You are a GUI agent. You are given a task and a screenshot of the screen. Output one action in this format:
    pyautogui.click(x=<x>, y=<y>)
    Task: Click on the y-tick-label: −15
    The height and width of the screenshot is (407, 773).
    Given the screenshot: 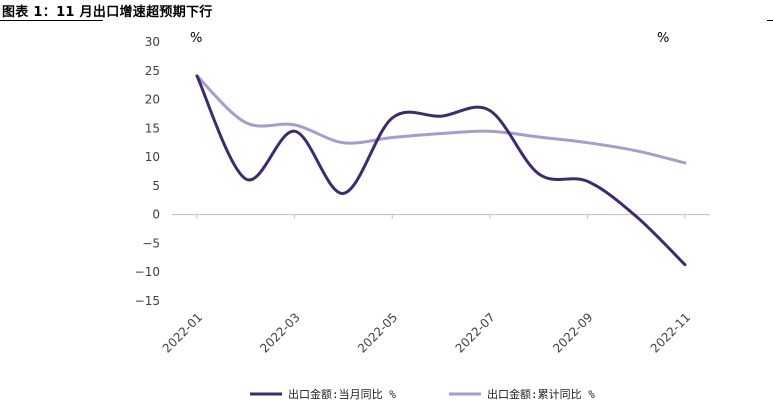 What is the action you would take?
    pyautogui.click(x=147, y=301)
    